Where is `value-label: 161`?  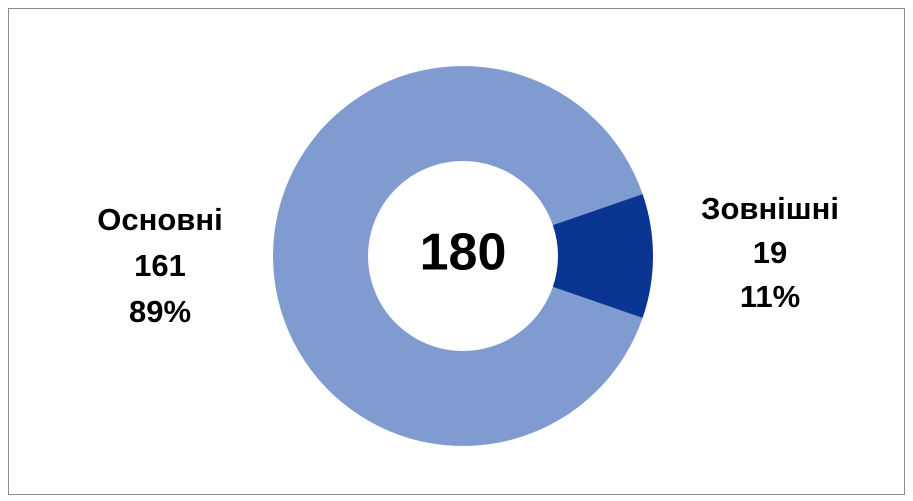
value-label: 161 is located at coordinates (160, 265).